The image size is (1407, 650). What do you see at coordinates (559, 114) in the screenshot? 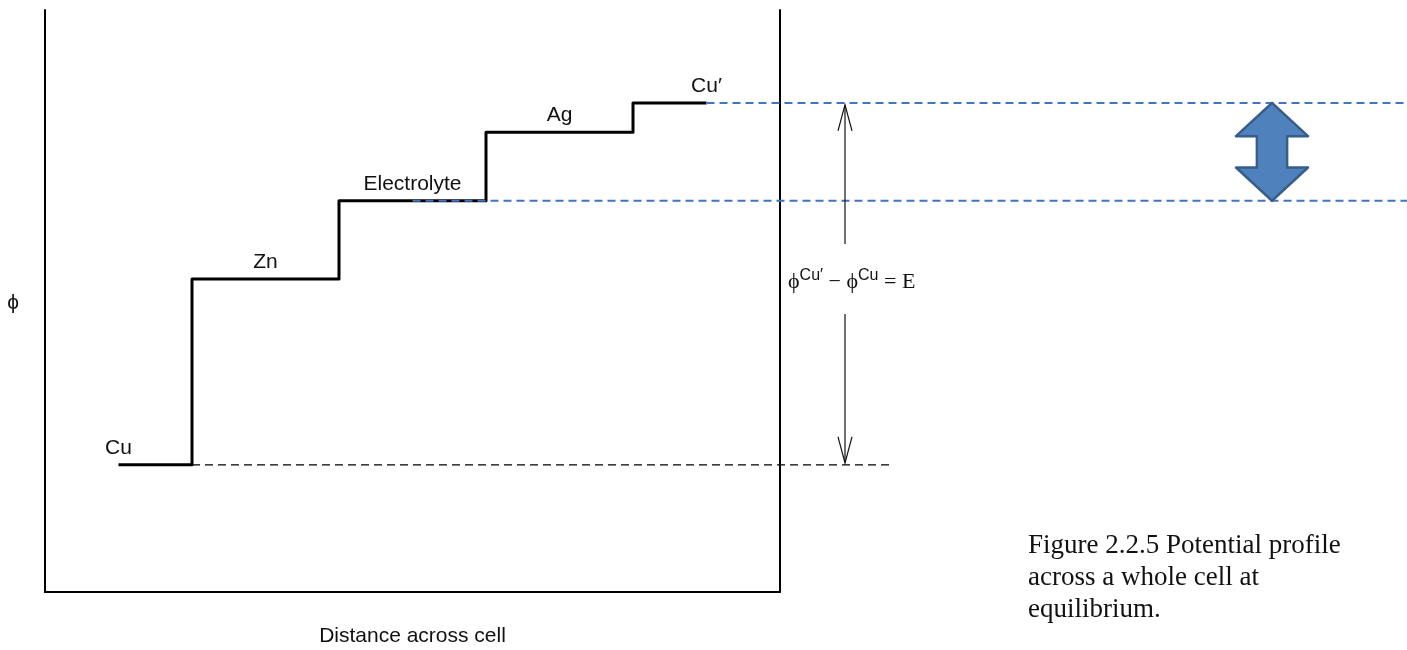
I see `text: Ag` at bounding box center [559, 114].